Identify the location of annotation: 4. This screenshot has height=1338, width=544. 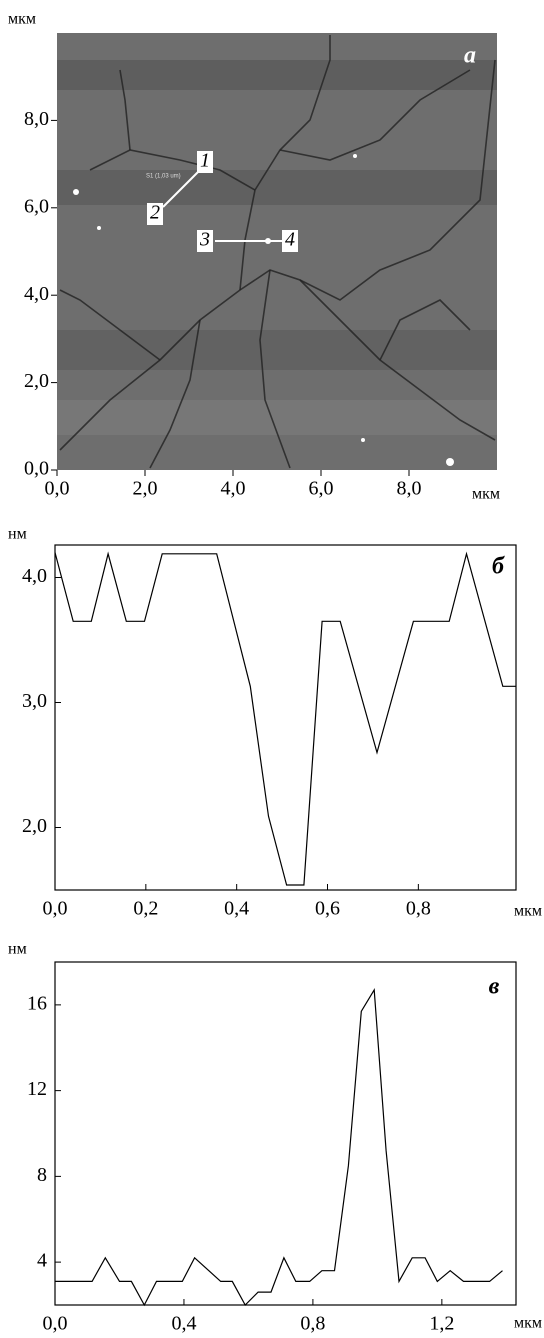
(290, 240).